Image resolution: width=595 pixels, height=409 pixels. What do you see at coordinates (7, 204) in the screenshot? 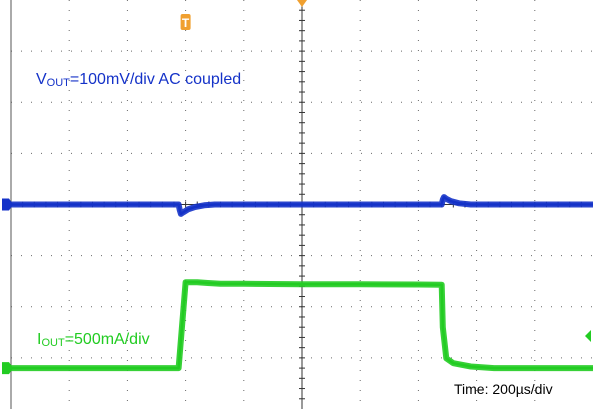
I see `vout-channel-marker` at bounding box center [7, 204].